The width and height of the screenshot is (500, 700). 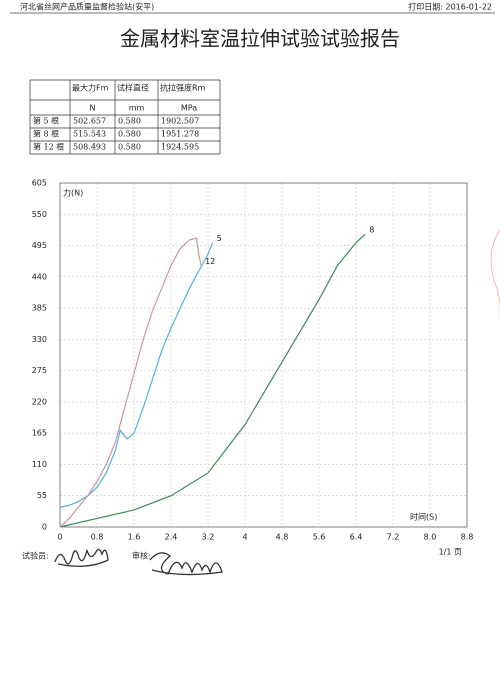 I want to click on y-tick-label: 495, so click(x=39, y=245).